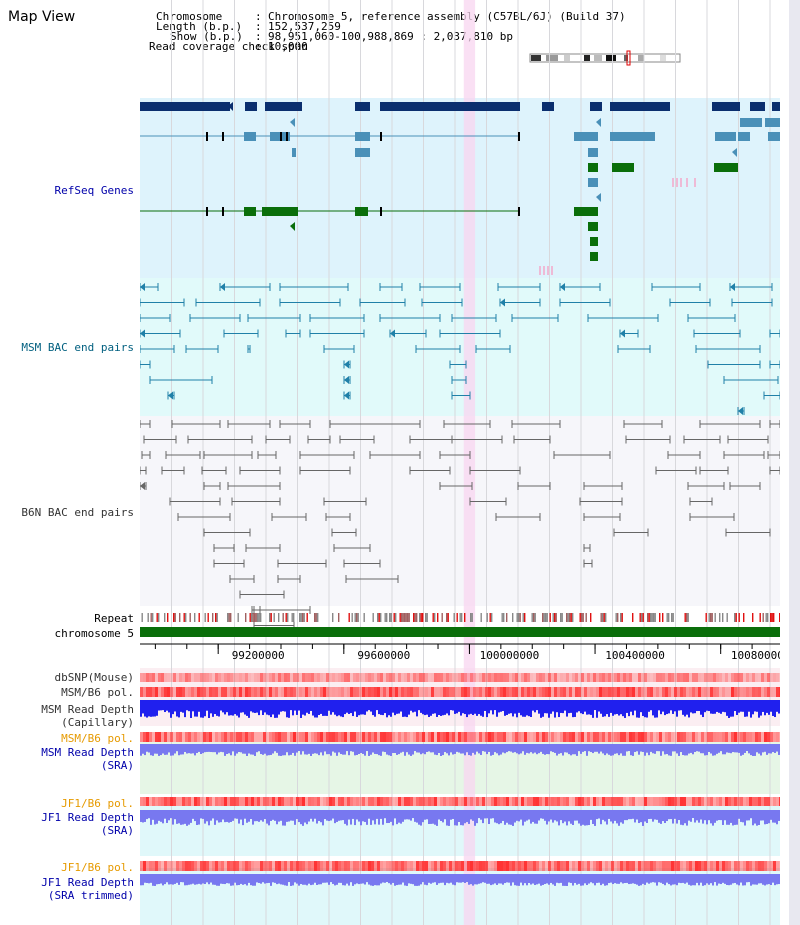 This screenshot has height=925, width=800. I want to click on vertical-scrollbar, so click(790, 462).